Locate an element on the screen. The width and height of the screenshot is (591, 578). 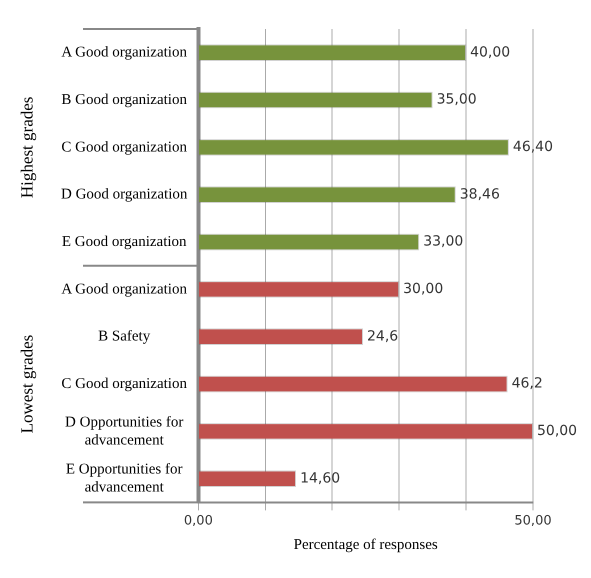
data-label: 40,00 is located at coordinates (490, 52).